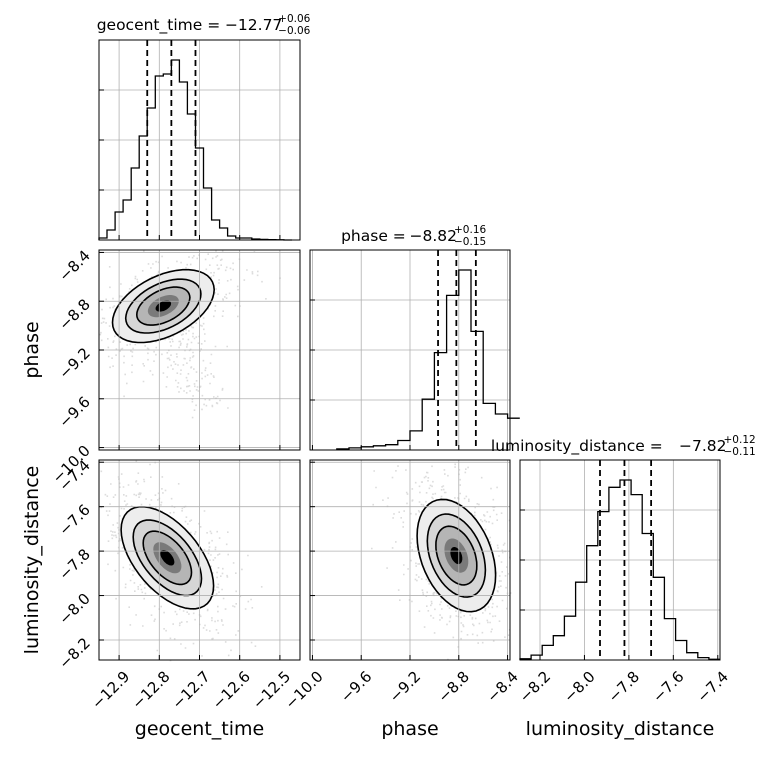  I want to click on x-tick-label: −7.6, so click(668, 687).